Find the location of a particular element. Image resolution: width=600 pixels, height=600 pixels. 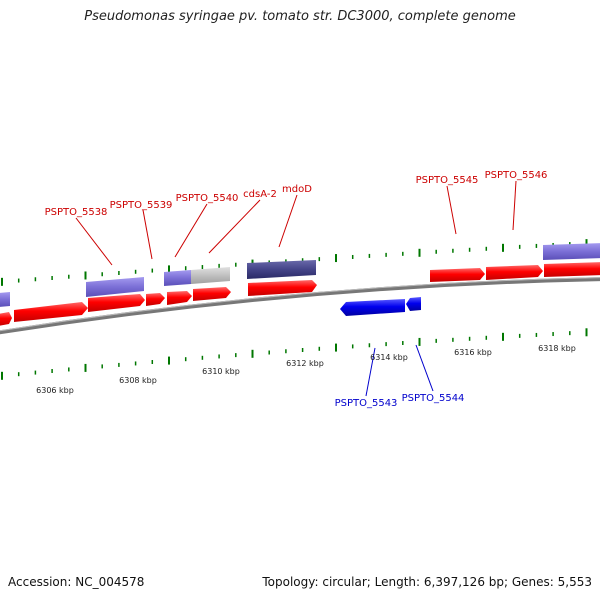

kbp-label: 6314 kbp is located at coordinates (389, 357).